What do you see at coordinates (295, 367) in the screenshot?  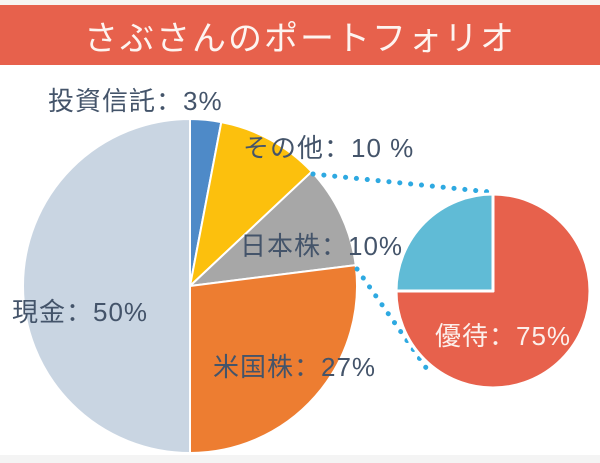 I see `label-us-stocks: 米国株：27%` at bounding box center [295, 367].